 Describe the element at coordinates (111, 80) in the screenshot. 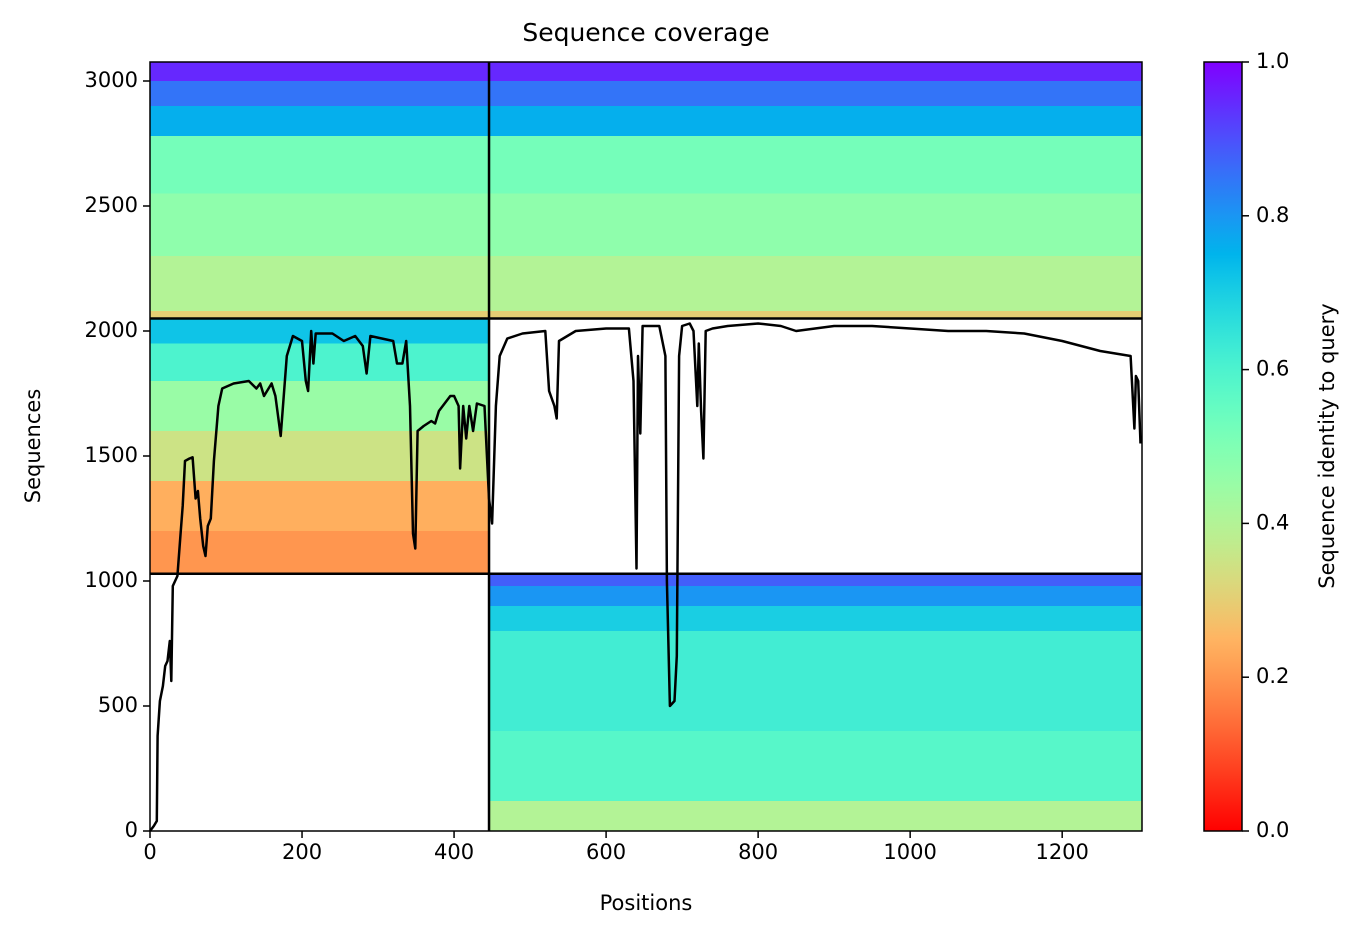

I see `y-tick-label: 3000` at that location.